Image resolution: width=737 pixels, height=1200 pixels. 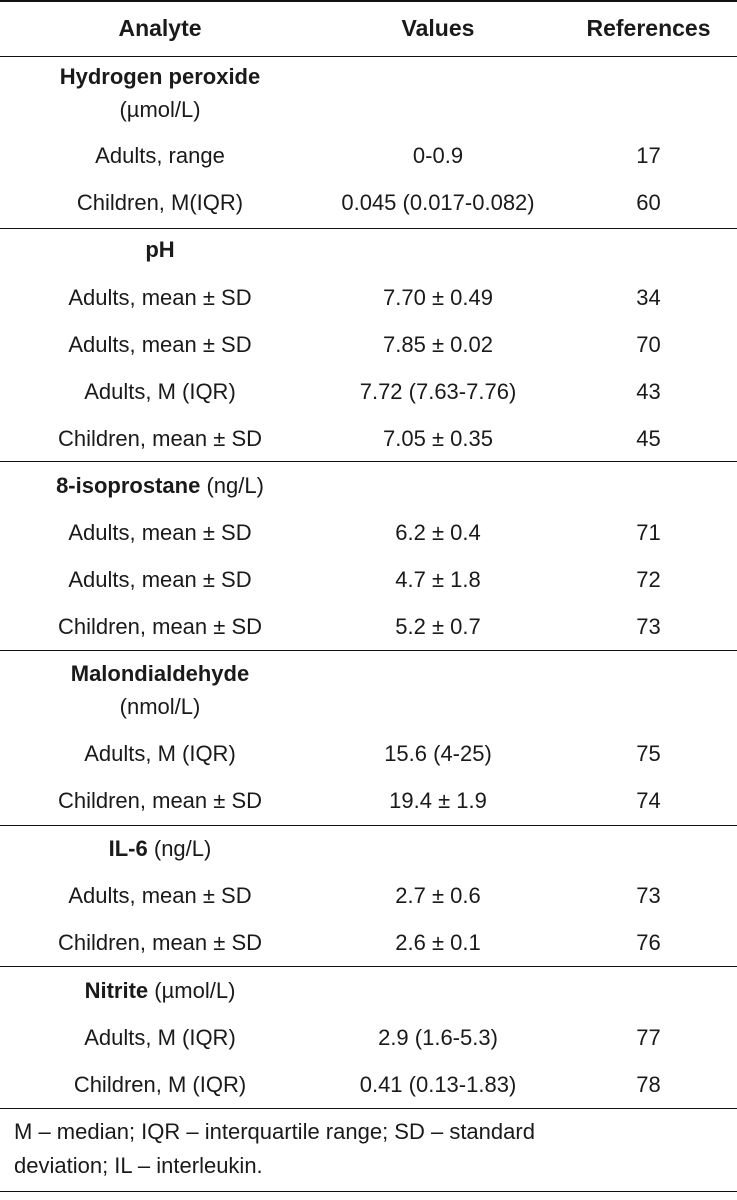 I want to click on row-value: 7.72 (7.63-7.76), so click(x=438, y=391).